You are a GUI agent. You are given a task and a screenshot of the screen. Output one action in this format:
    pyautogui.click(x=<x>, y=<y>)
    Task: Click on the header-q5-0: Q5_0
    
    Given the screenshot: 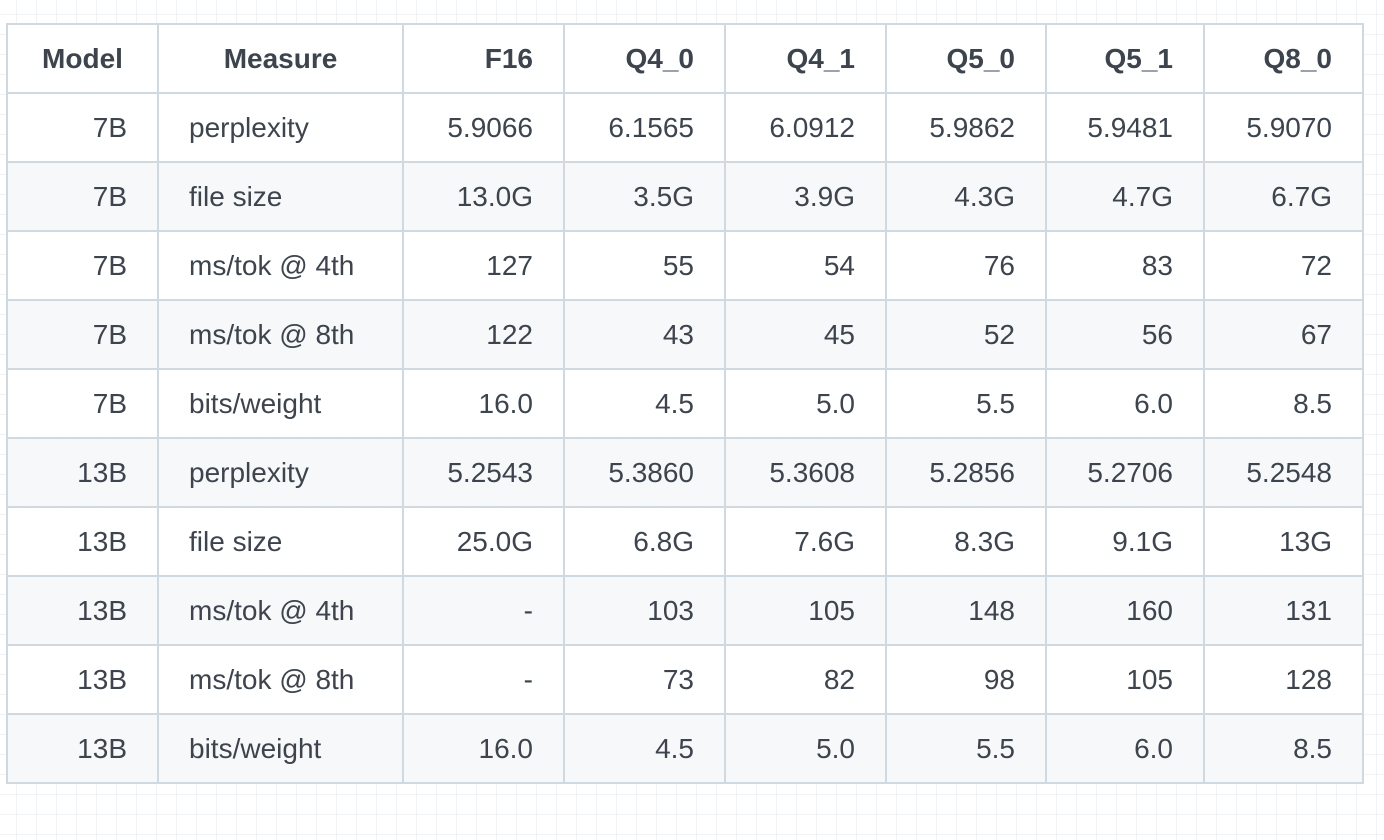 What is the action you would take?
    pyautogui.click(x=966, y=58)
    